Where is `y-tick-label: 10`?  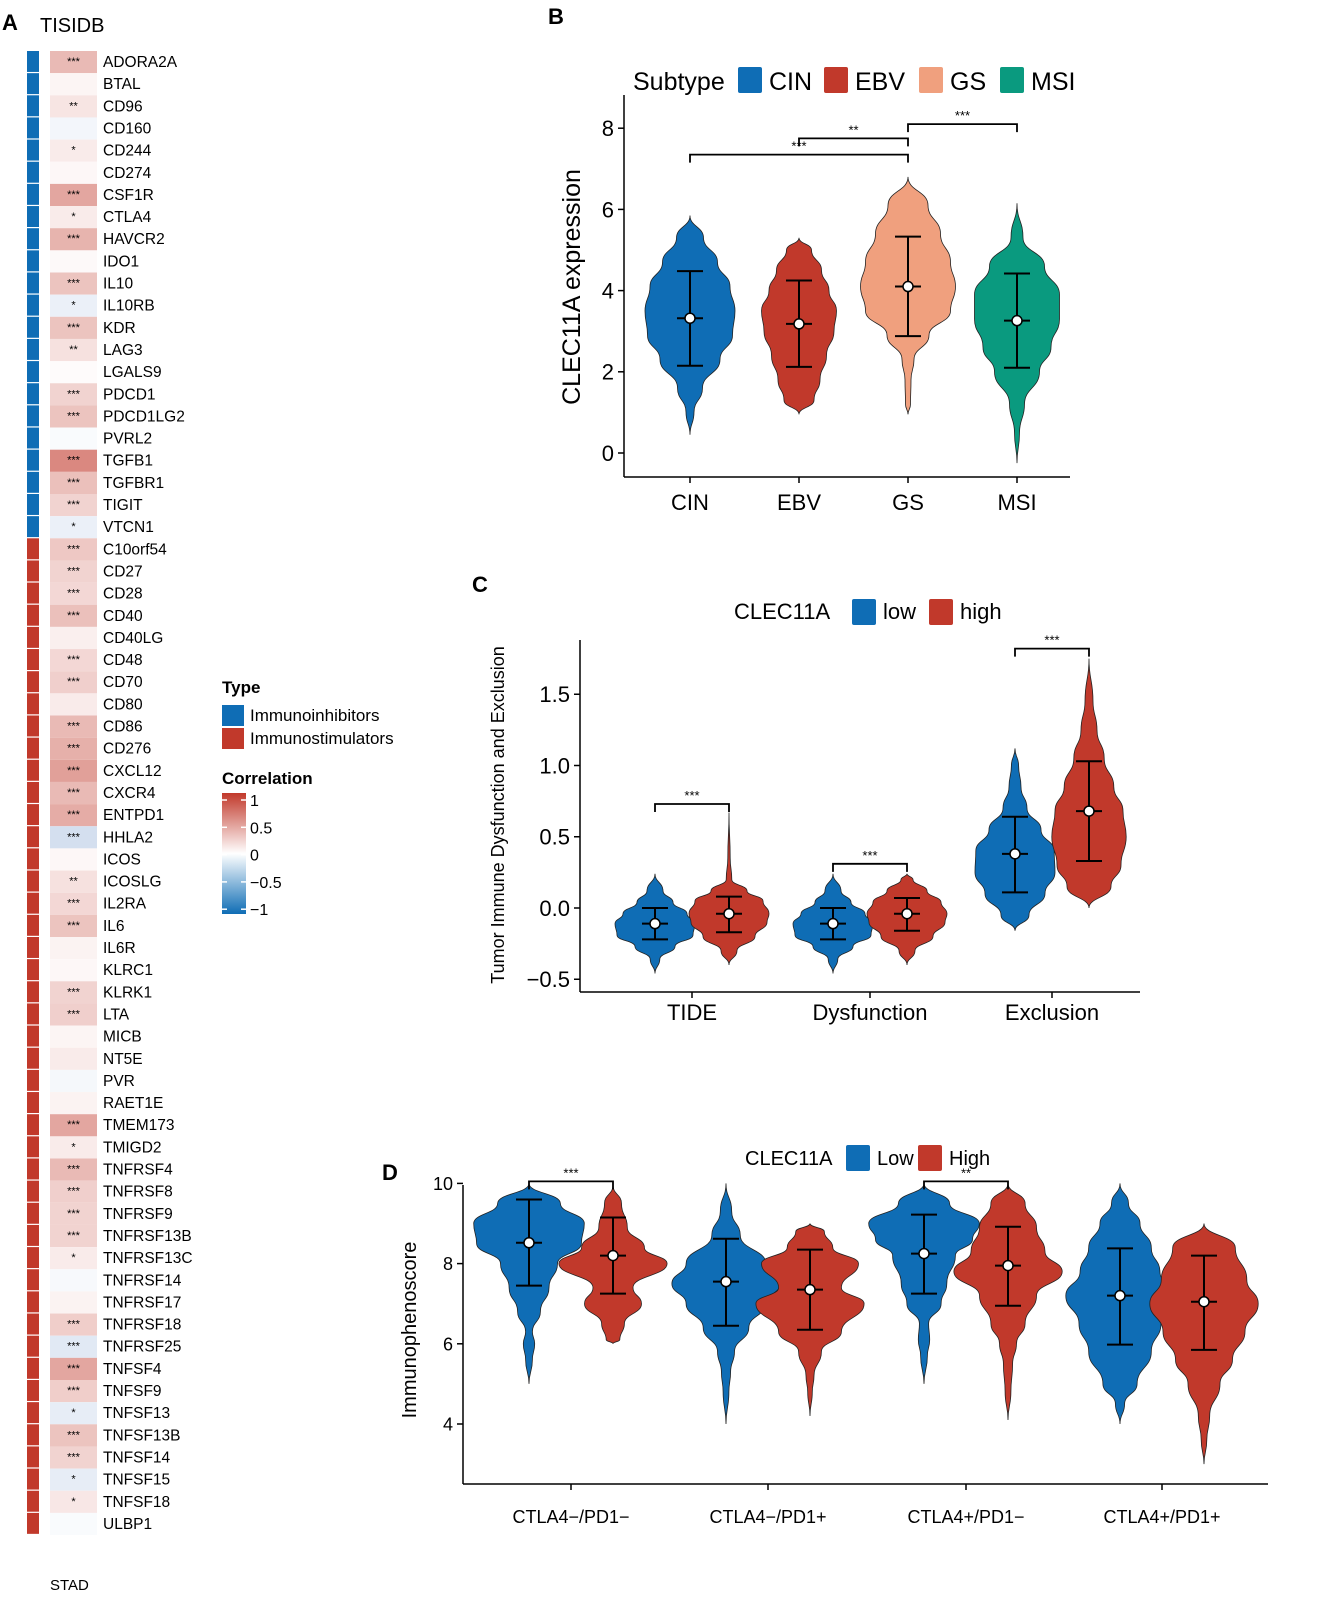
y-tick-label: 10 is located at coordinates (443, 1184).